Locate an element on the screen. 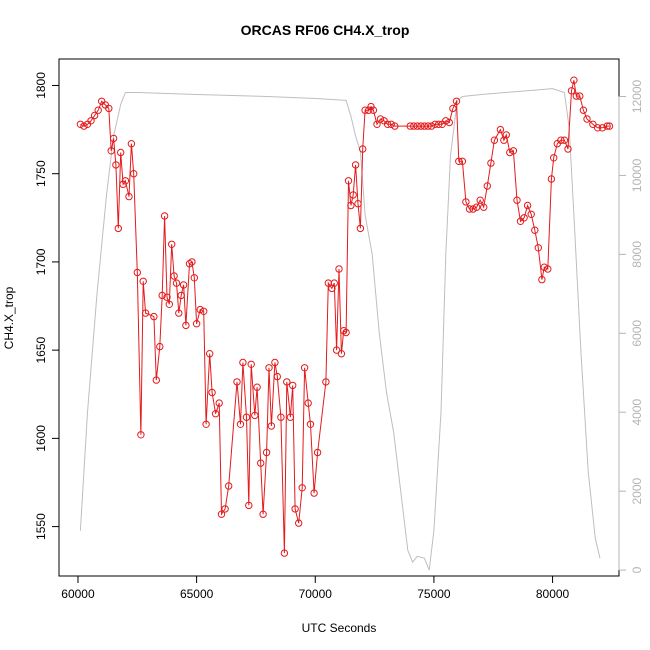 The width and height of the screenshot is (650, 650). y-axis-right: 0 2000 4000 6000 8000 10000 12000 is located at coordinates (631, 326).